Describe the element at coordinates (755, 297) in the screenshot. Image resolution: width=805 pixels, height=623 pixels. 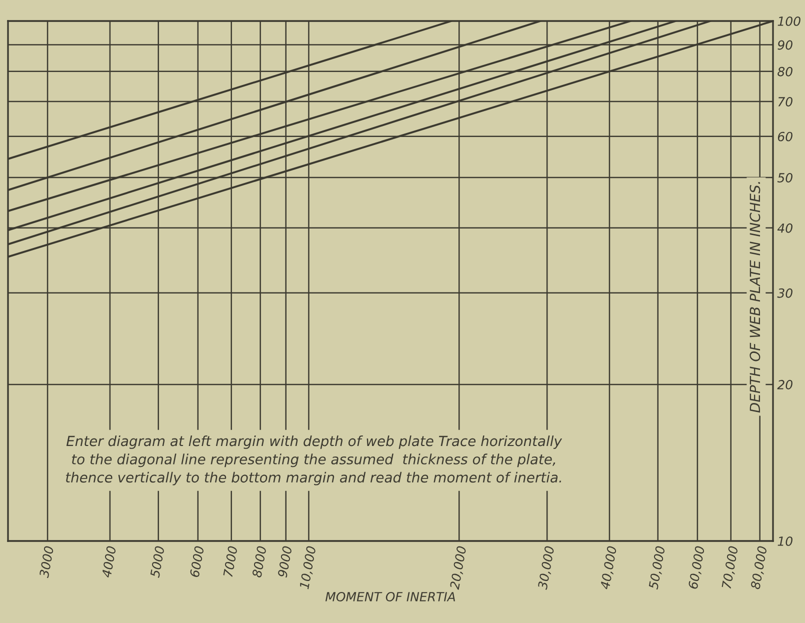
I see `y-axis-title: DEPTH OF WEB PLATE IN INCHES.` at that location.